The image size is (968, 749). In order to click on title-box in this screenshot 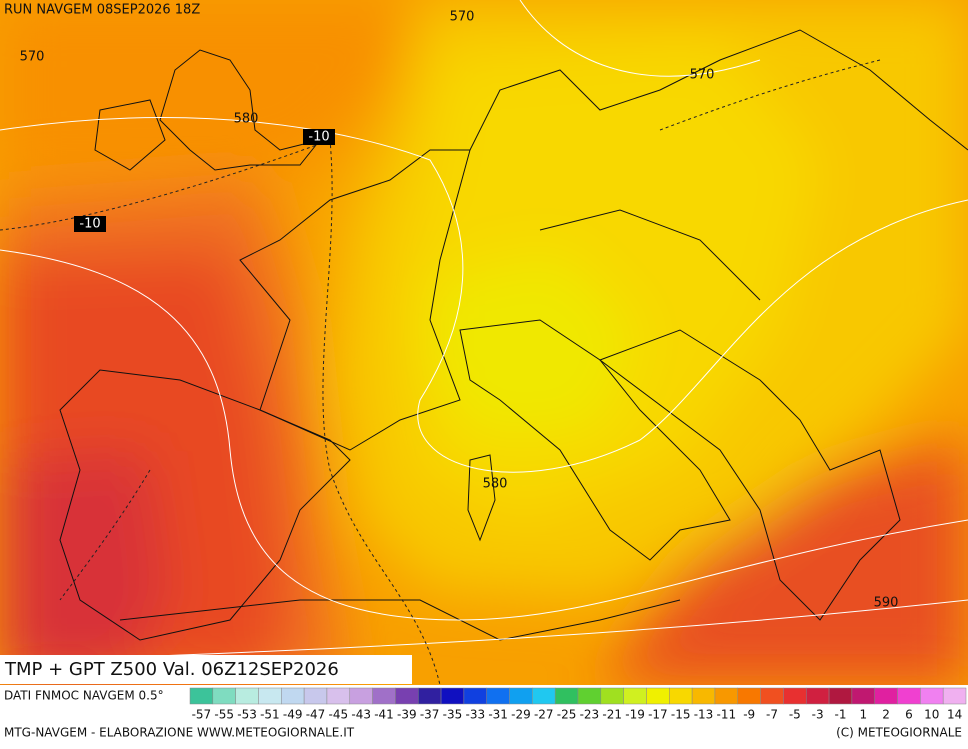, I will do `click(206, 669)`.